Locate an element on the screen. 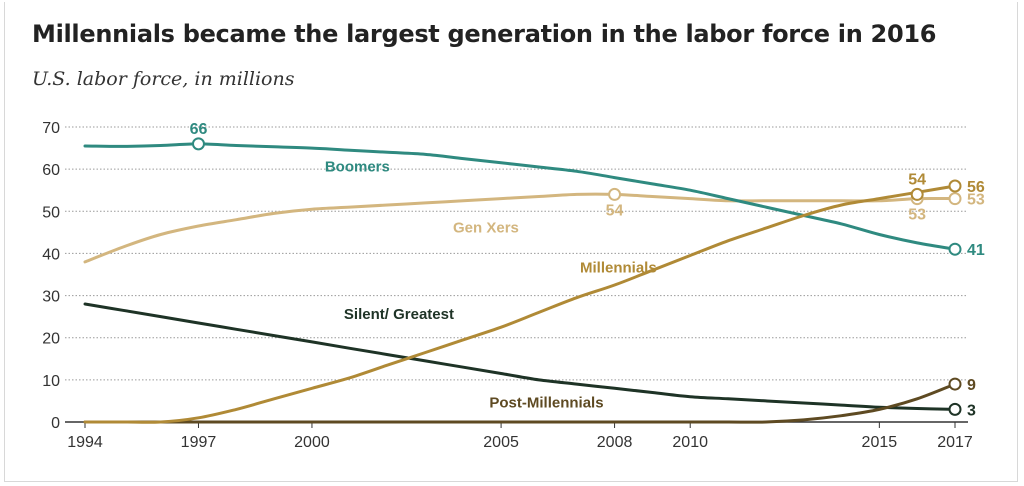 Image resolution: width=1024 pixels, height=486 pixels. y-tick-label: 20 is located at coordinates (51, 339).